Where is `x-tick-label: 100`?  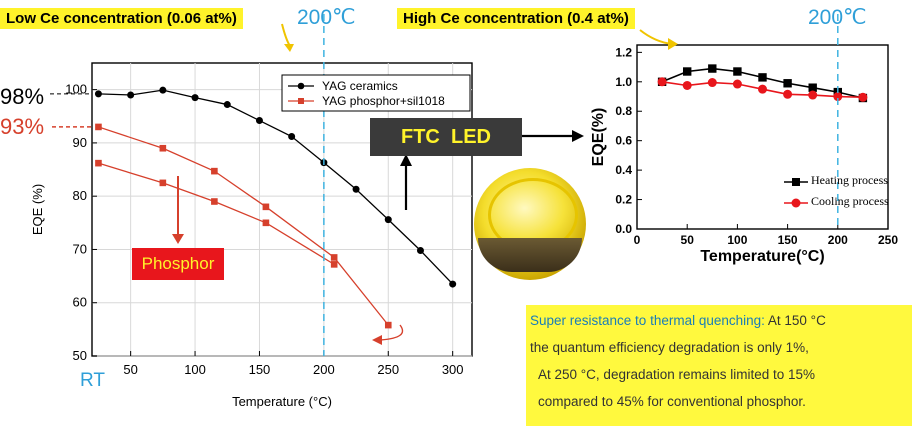 x-tick-label: 100 is located at coordinates (195, 369).